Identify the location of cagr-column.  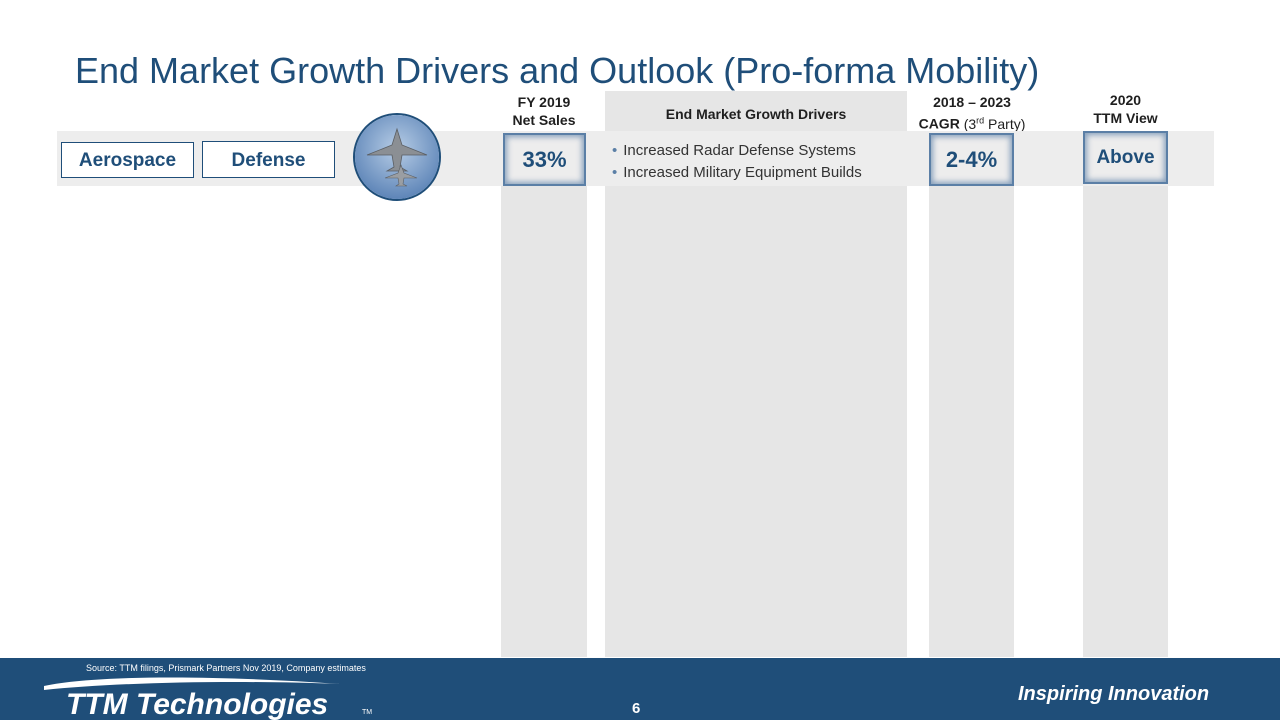
(971, 394).